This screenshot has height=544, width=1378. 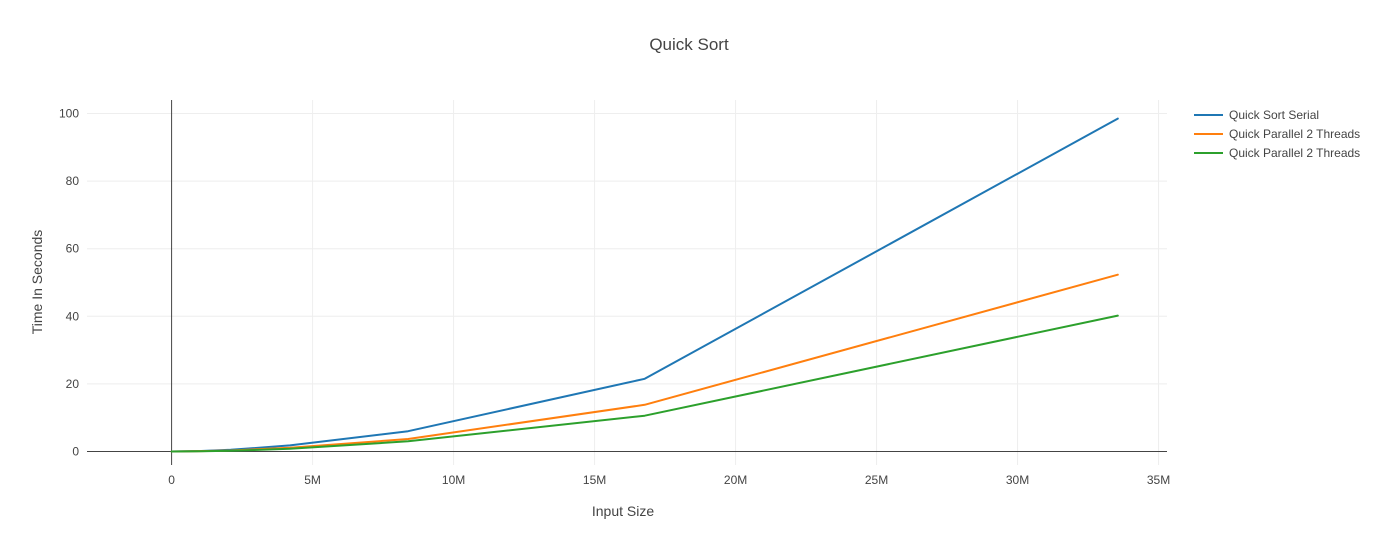 I want to click on chart-title: Quick Sort, so click(x=689, y=44).